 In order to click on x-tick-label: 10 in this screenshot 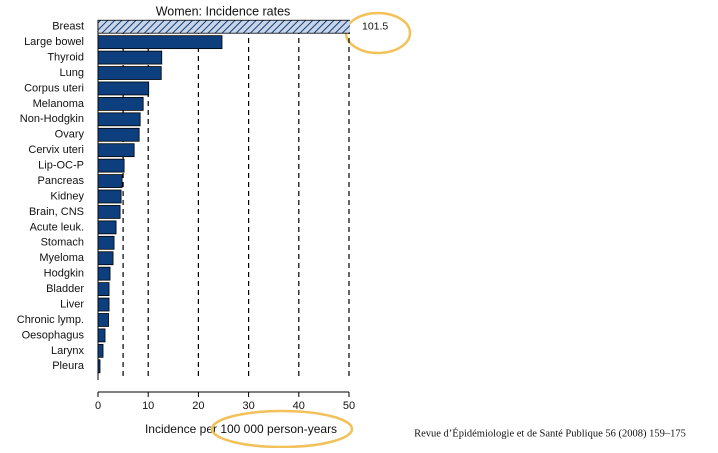, I will do `click(148, 406)`.